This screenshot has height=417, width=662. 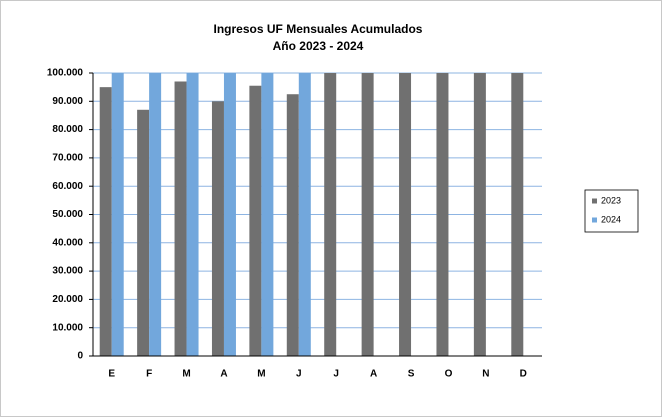 I want to click on legend-label: 2023, so click(x=611, y=200).